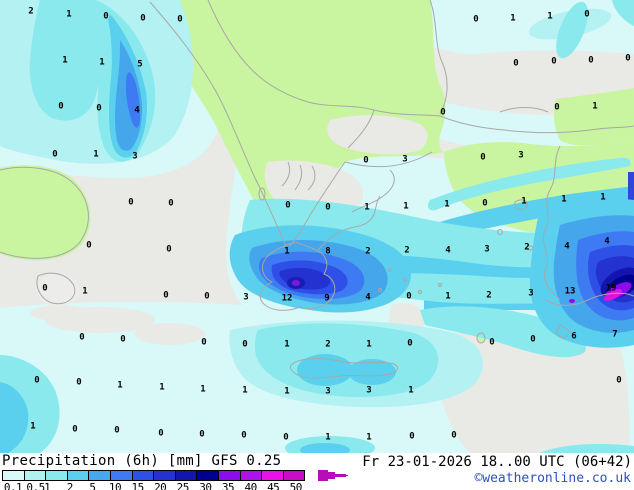 The image size is (634, 490). I want to click on scale-label: 25, so click(183, 485).